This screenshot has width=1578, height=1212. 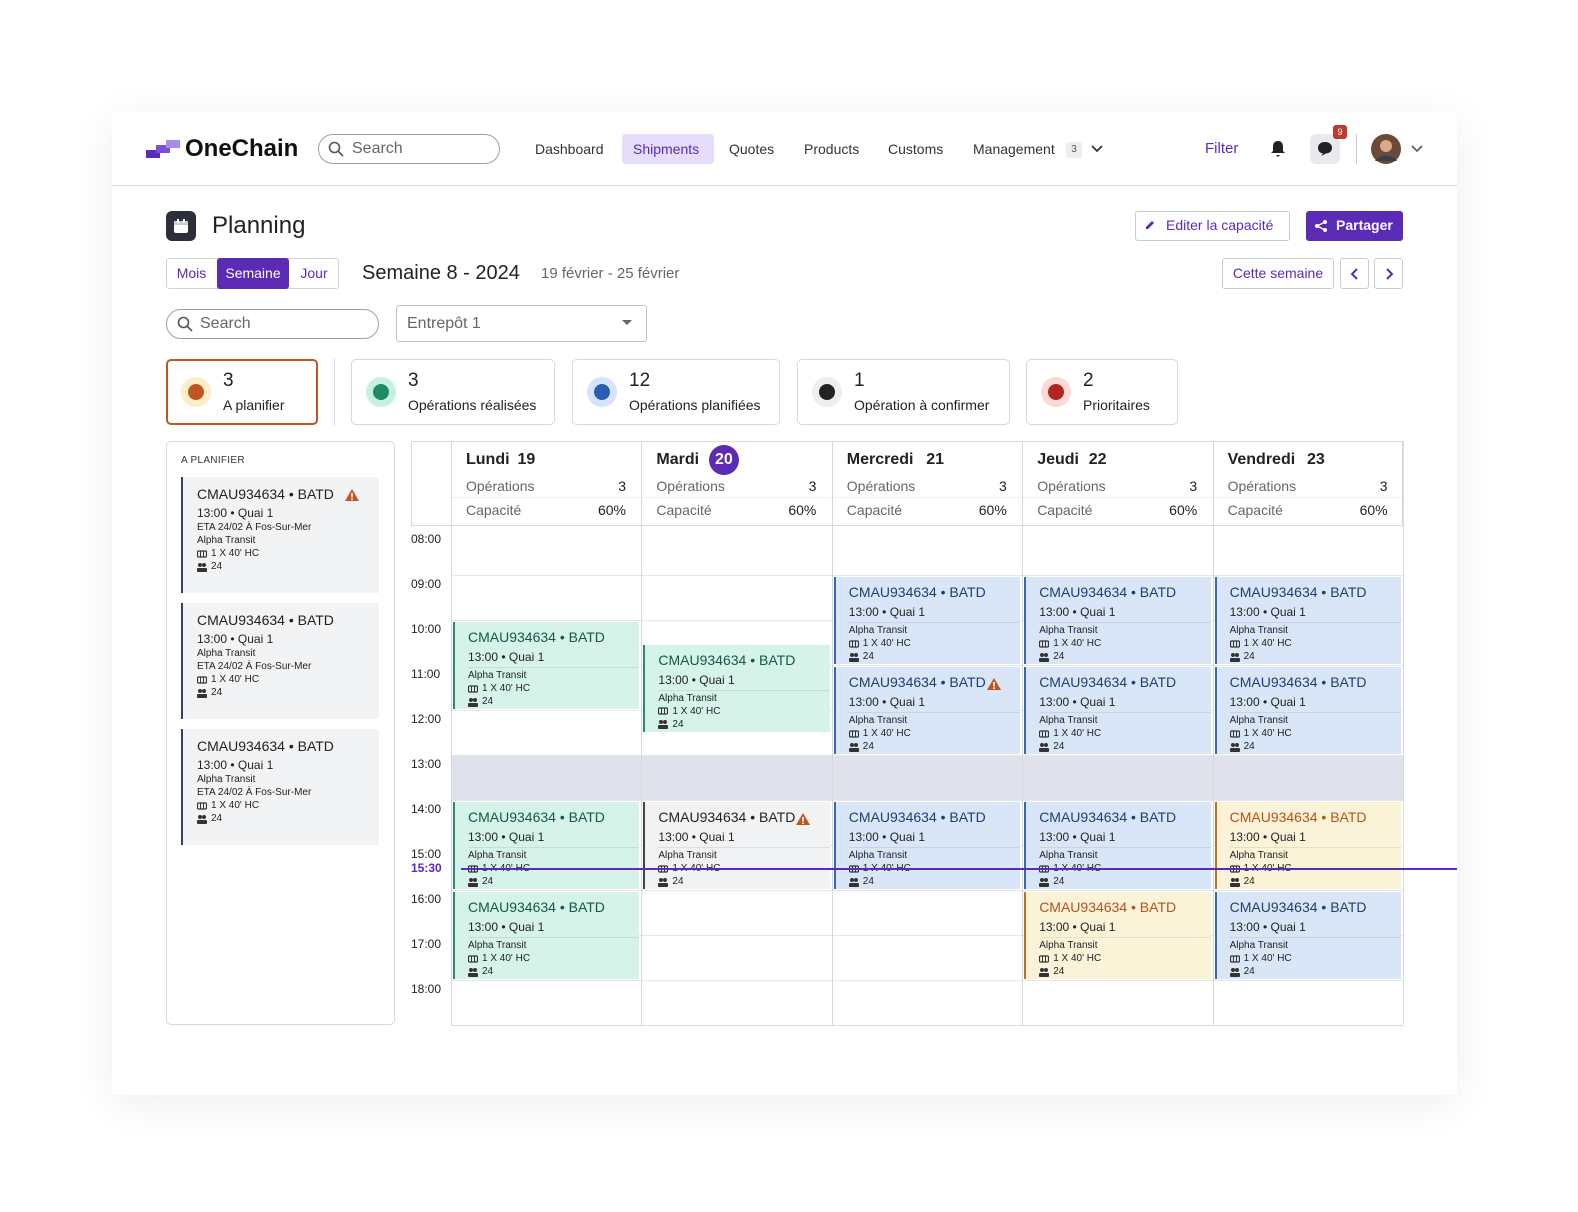 What do you see at coordinates (832, 149) in the screenshot?
I see `nav-link: Products` at bounding box center [832, 149].